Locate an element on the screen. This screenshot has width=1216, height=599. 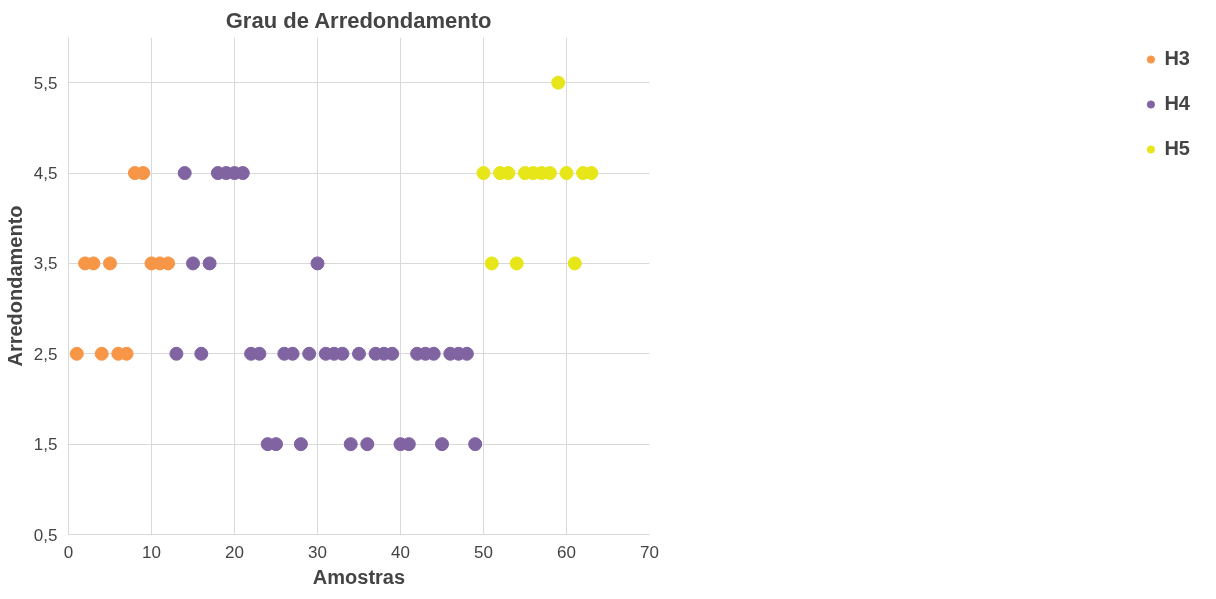
x-tick-label: 70 is located at coordinates (649, 552).